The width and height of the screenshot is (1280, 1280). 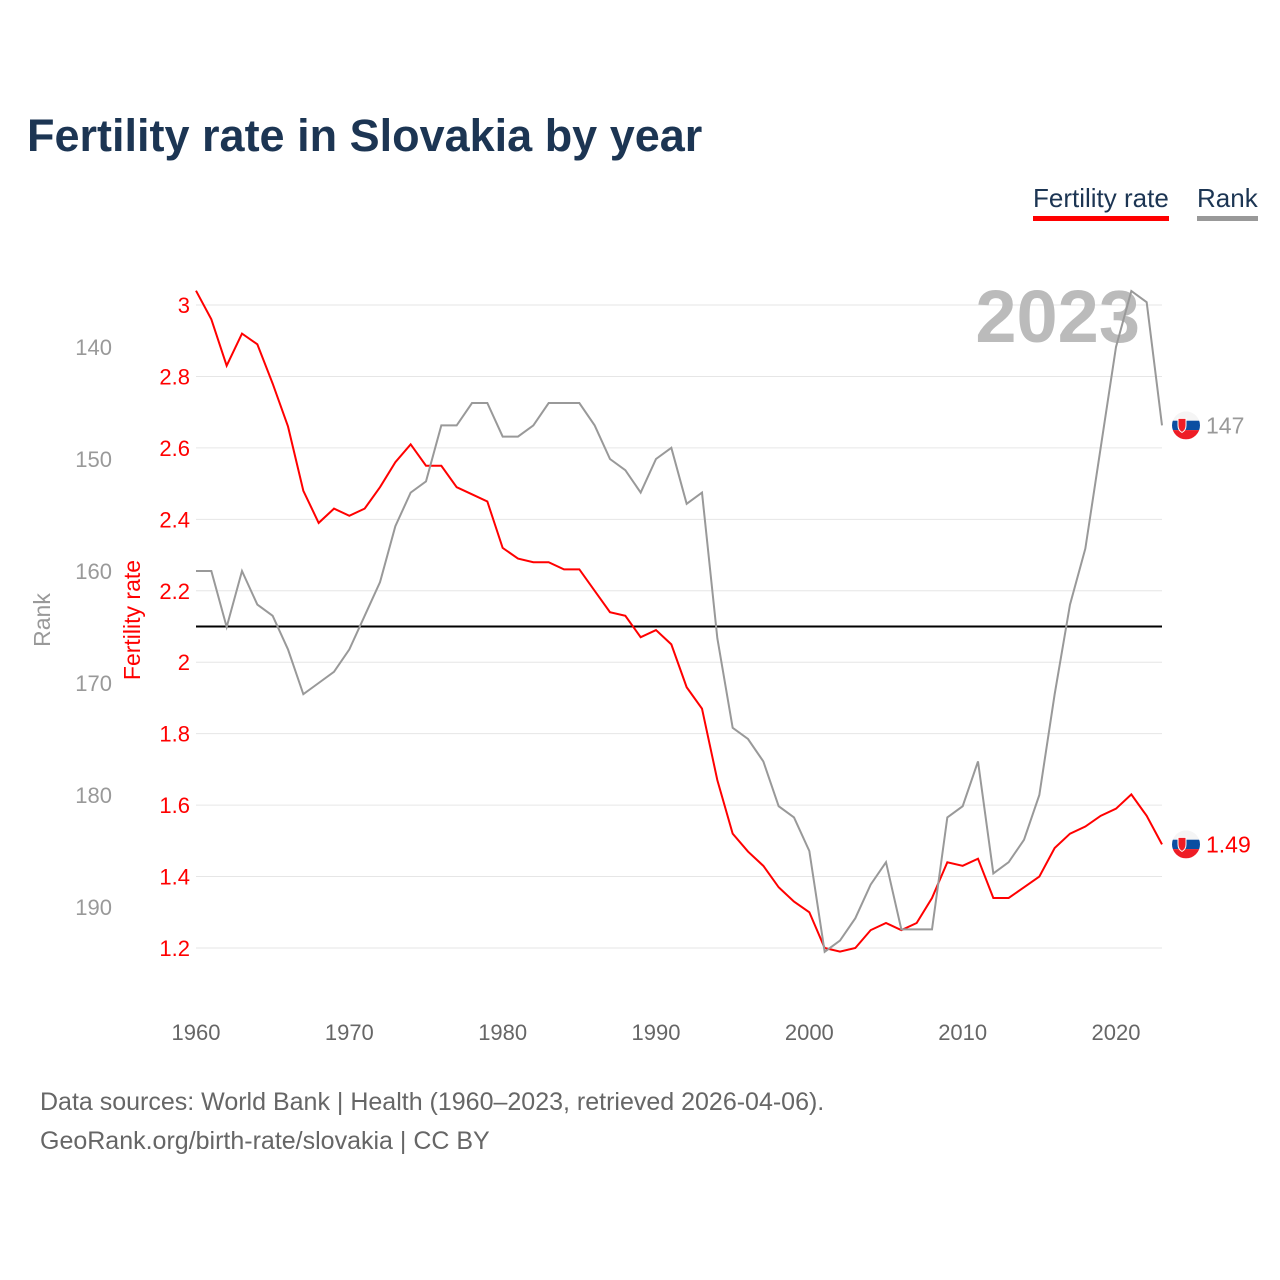 What do you see at coordinates (93, 571) in the screenshot?
I see `rank-tick-label: 160` at bounding box center [93, 571].